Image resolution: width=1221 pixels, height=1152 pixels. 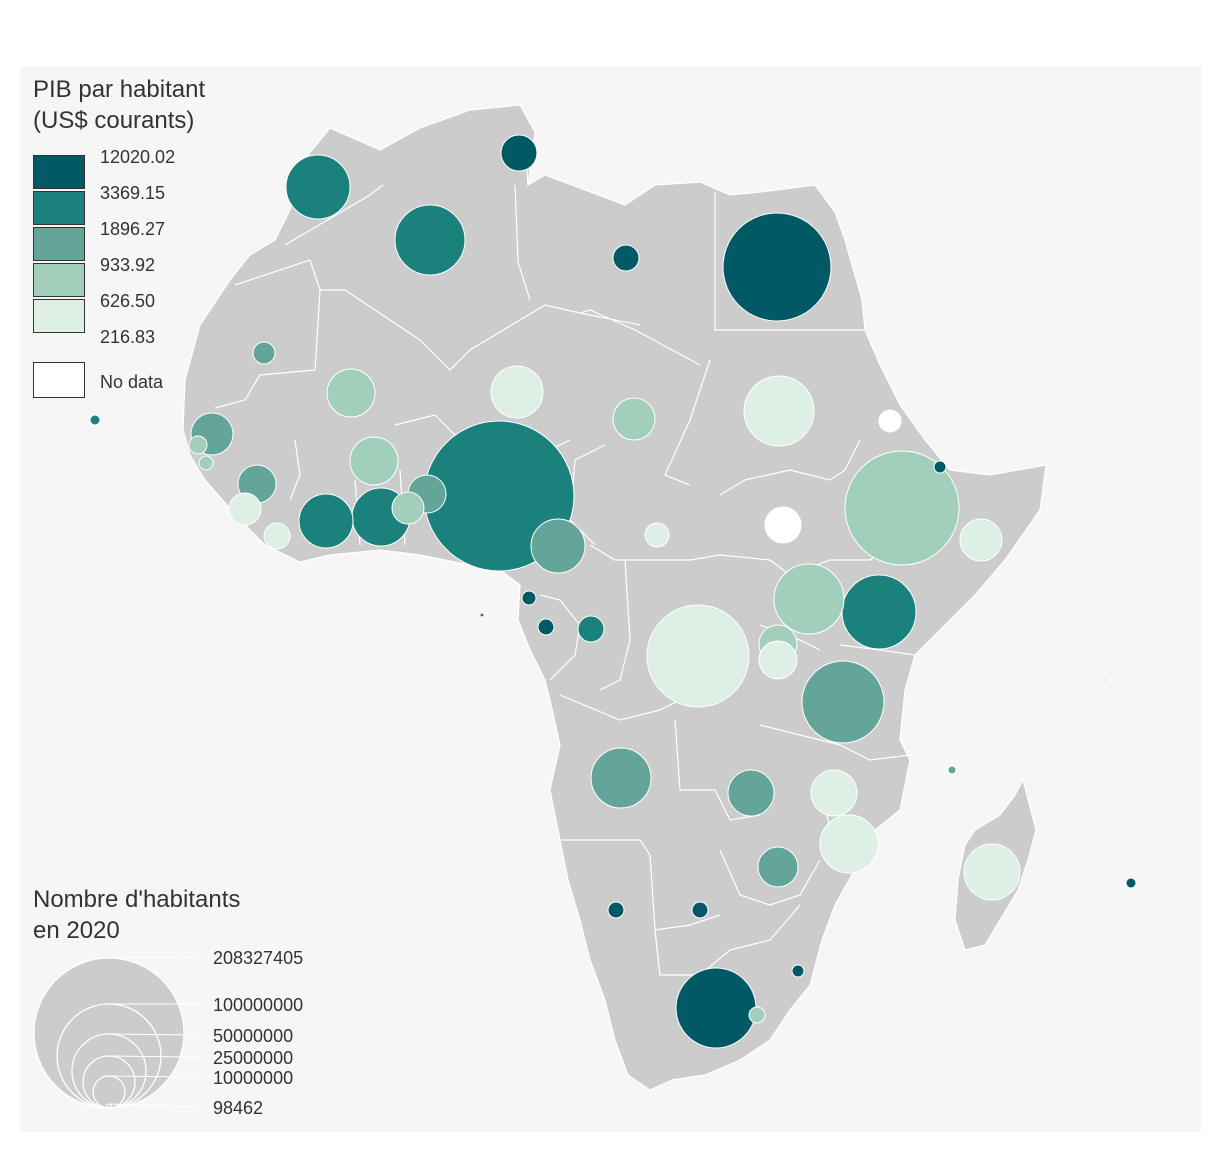 What do you see at coordinates (558, 546) in the screenshot?
I see `bubble-cameroun` at bounding box center [558, 546].